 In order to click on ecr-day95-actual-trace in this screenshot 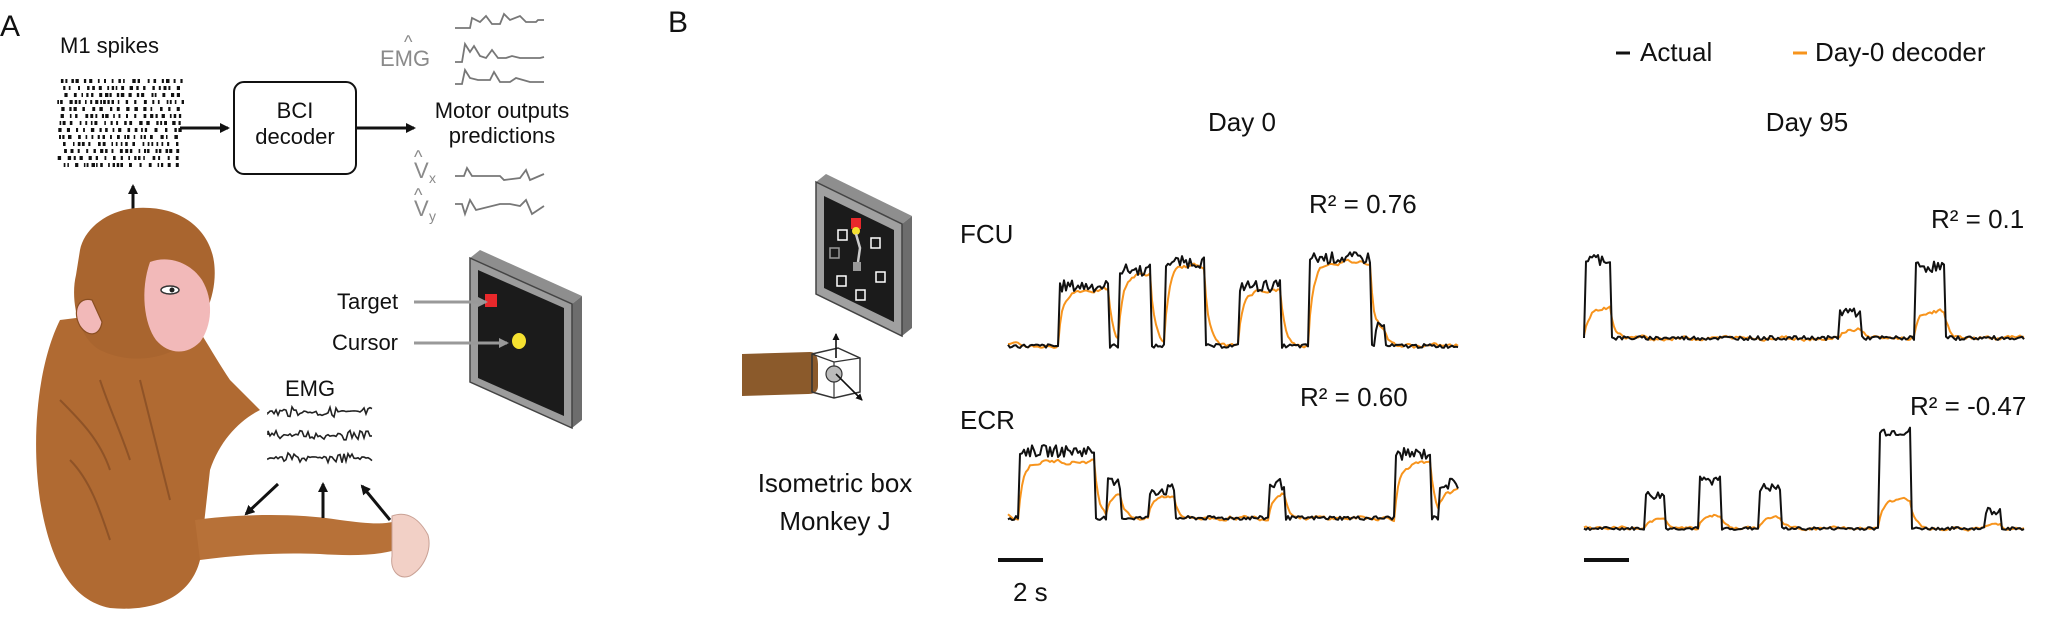, I will do `click(1804, 478)`.